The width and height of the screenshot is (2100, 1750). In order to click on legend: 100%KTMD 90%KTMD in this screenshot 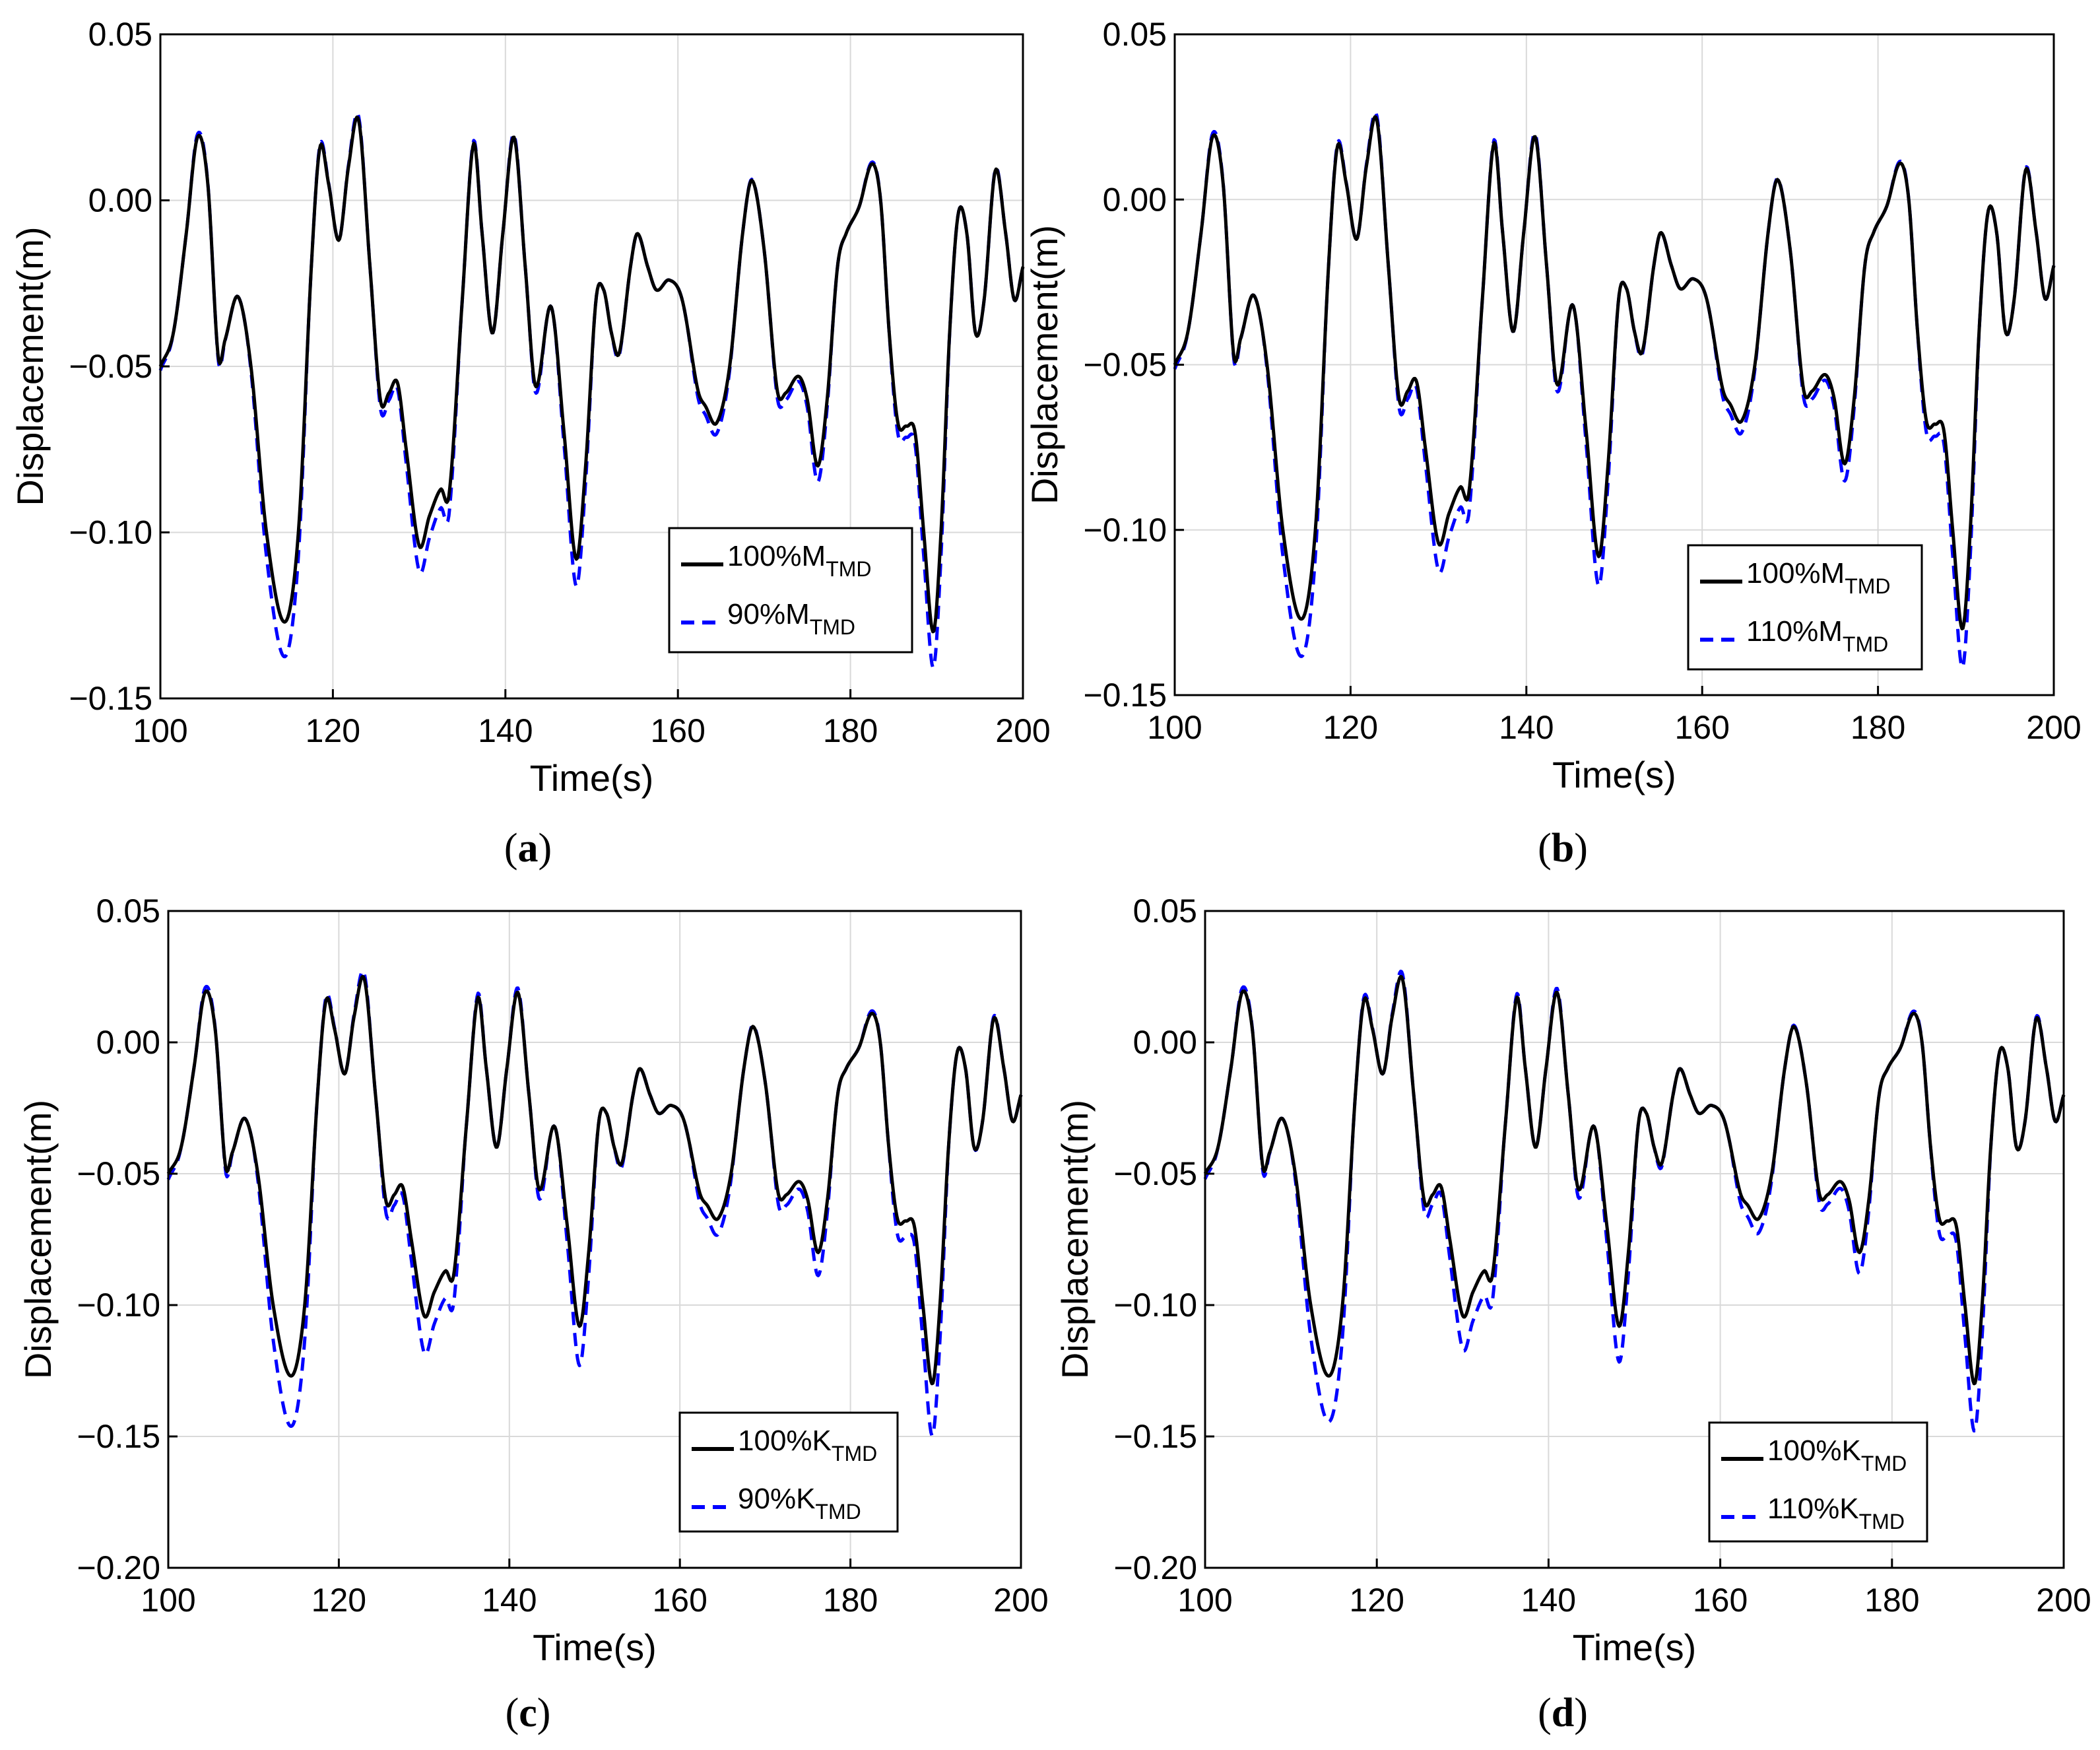, I will do `click(788, 1472)`.